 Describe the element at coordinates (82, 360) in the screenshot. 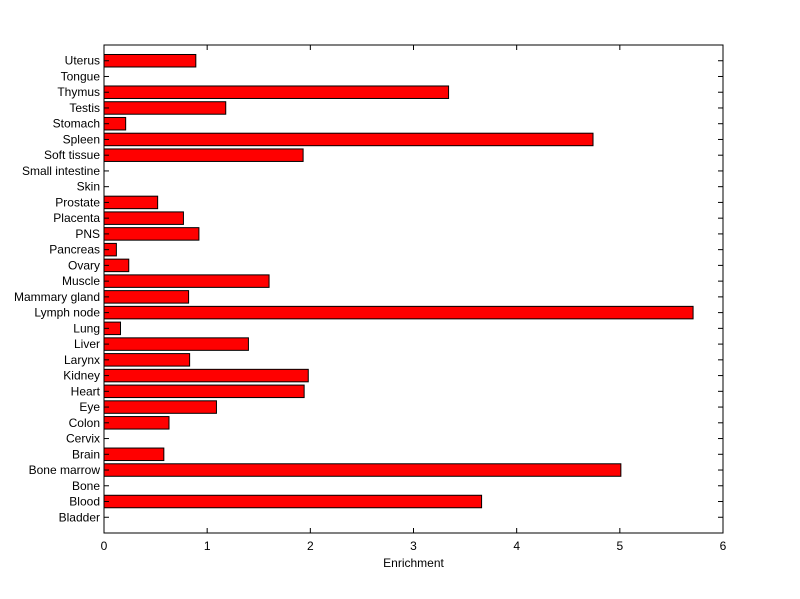

I see `y-tick-label: Larynx` at that location.